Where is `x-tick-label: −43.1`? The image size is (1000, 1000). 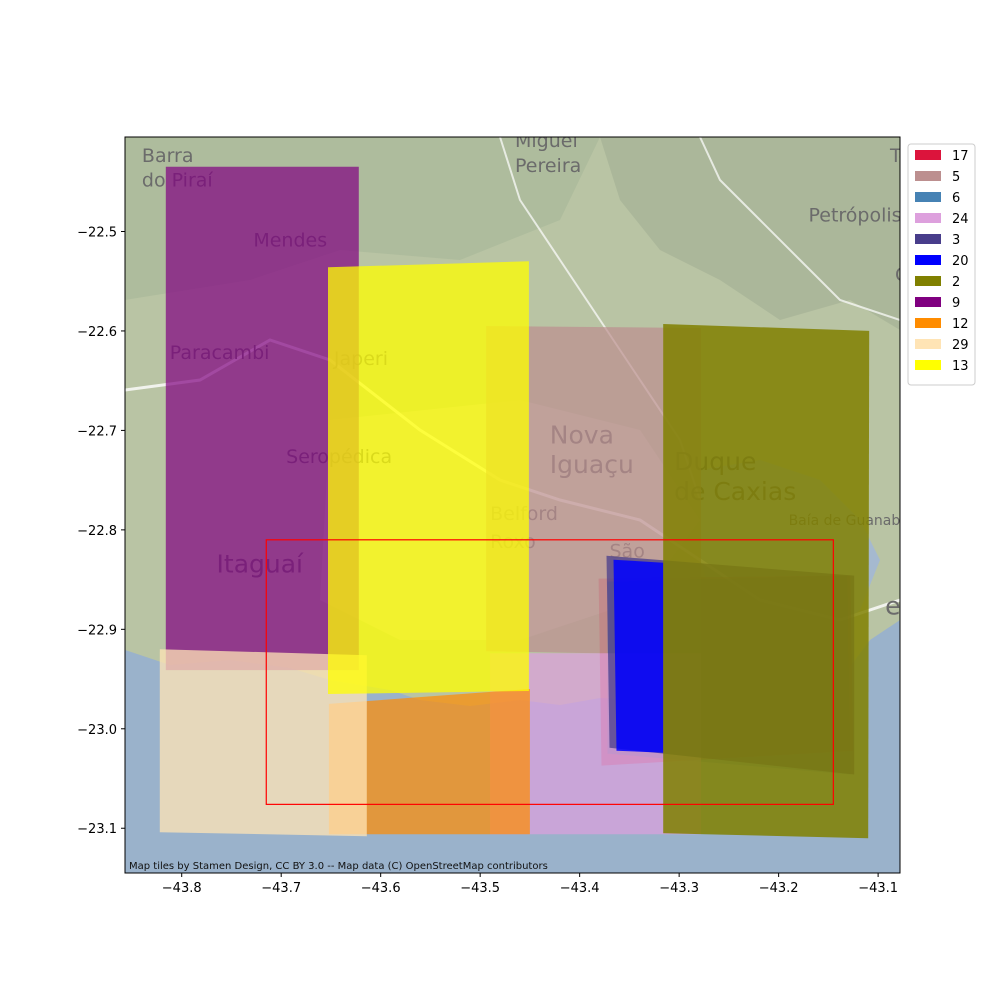
x-tick-label: −43.1 is located at coordinates (878, 888).